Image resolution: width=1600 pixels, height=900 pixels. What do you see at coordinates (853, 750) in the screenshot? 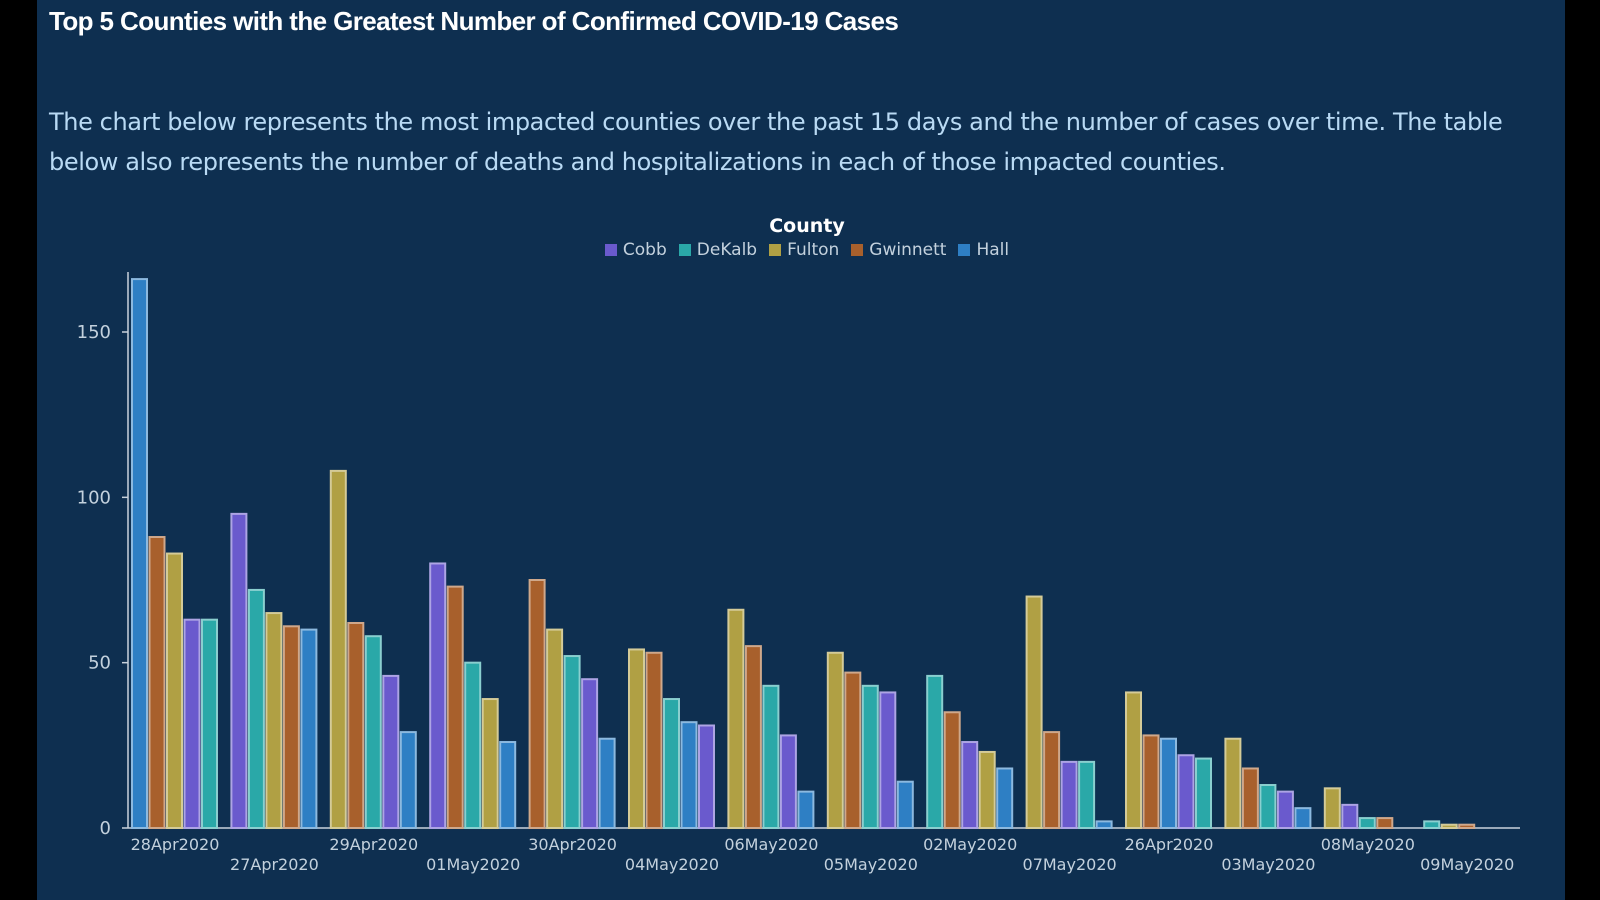
I see `bar-gwinnett-05may2020` at bounding box center [853, 750].